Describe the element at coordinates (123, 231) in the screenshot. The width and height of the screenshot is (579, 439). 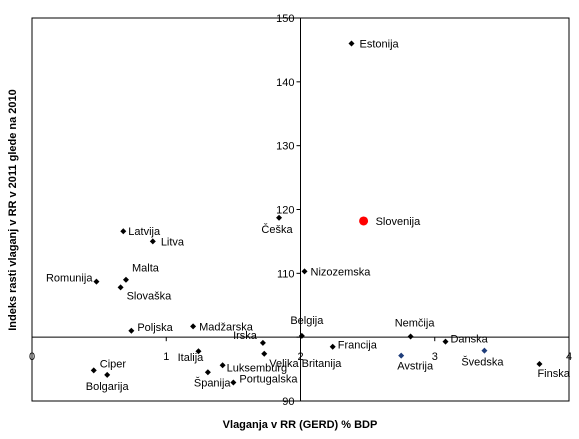
I see `point-latvija` at that location.